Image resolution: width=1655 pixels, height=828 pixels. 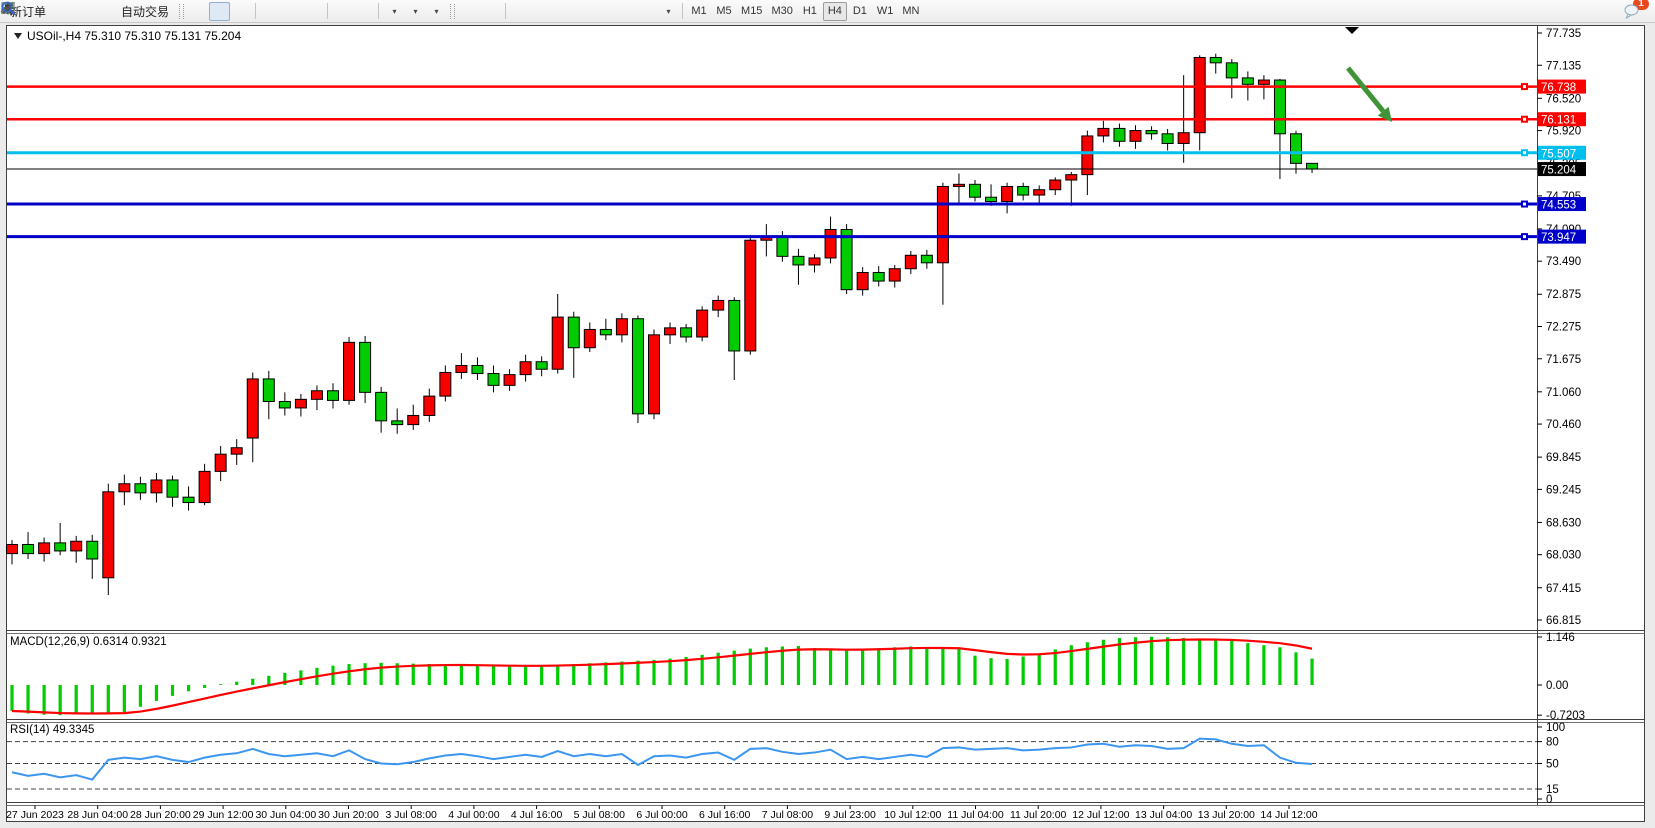 I want to click on notifications-button: 1, so click(x=1635, y=10).